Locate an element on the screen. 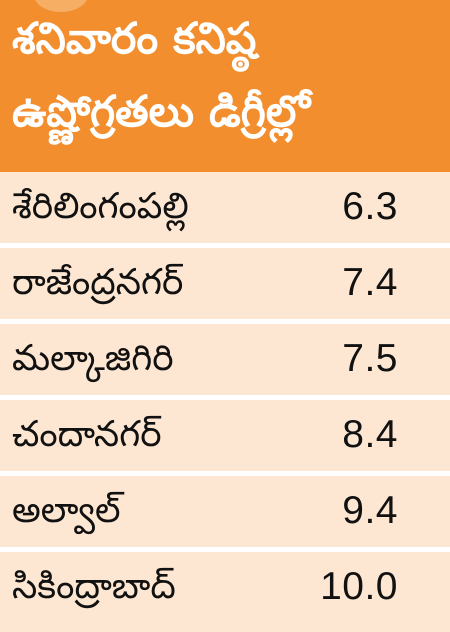 This screenshot has height=632, width=450. table-row: రాజేంద్రనగర్ 7.4 is located at coordinates (225, 286).